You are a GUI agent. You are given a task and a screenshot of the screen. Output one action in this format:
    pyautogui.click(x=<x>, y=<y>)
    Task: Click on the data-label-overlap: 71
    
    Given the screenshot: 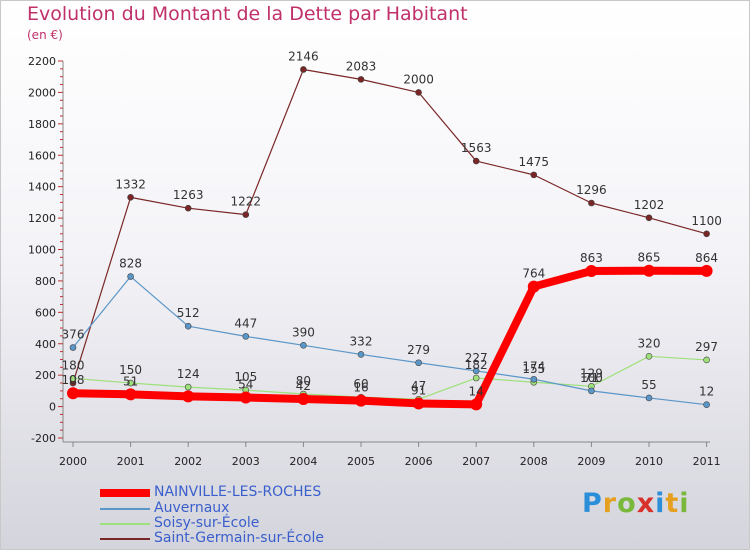 What is the action you would take?
    pyautogui.click(x=591, y=378)
    